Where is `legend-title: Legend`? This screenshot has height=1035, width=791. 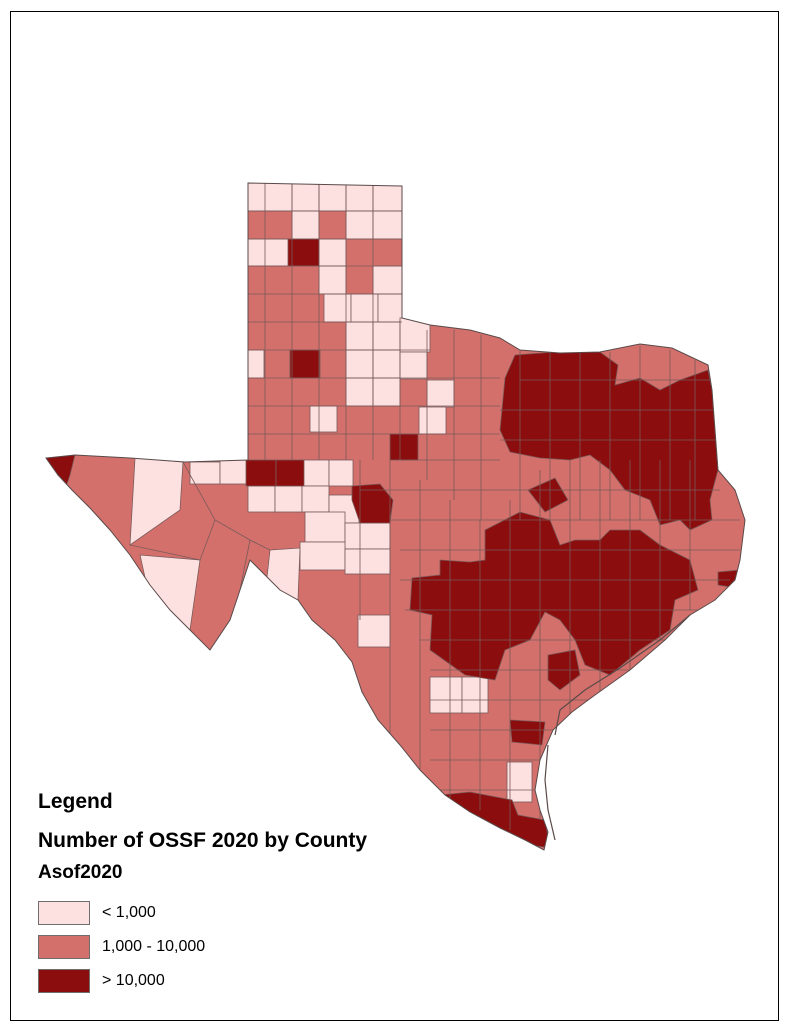
legend-title: Legend is located at coordinates (75, 801).